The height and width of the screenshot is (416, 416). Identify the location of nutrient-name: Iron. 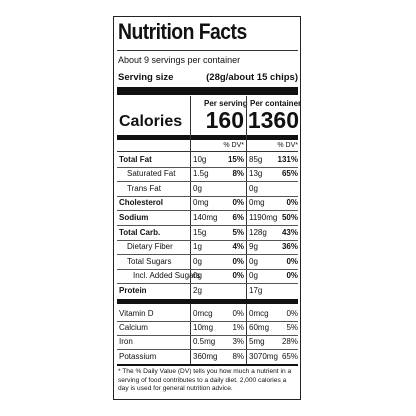
(126, 342).